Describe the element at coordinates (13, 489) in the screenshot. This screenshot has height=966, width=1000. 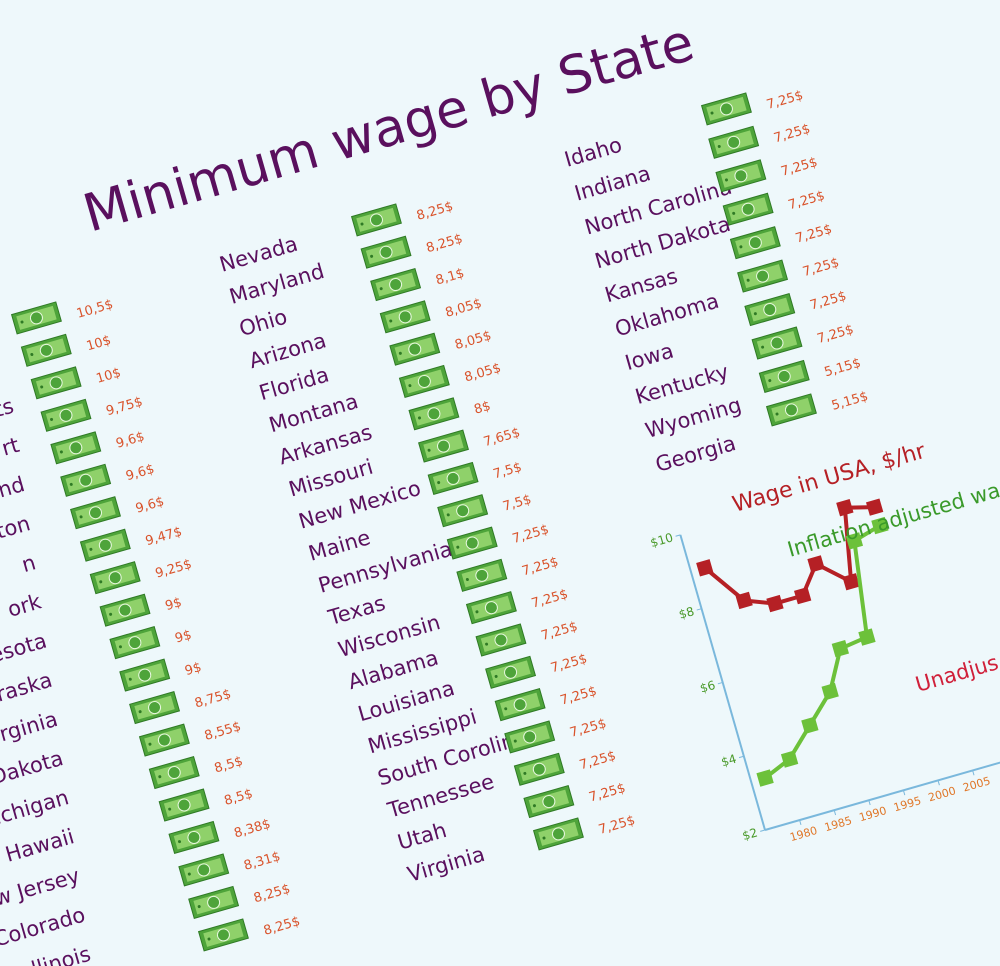
I see `state-name: and` at that location.